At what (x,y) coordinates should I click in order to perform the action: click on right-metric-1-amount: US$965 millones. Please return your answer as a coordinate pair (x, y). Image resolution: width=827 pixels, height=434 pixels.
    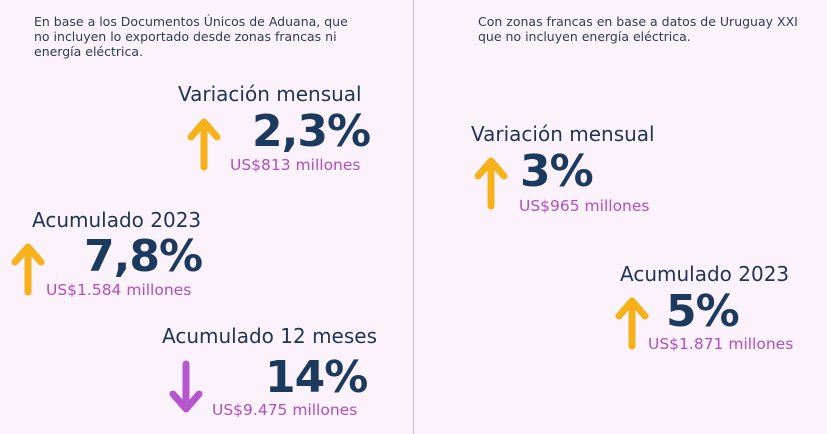
    Looking at the image, I should click on (584, 206).